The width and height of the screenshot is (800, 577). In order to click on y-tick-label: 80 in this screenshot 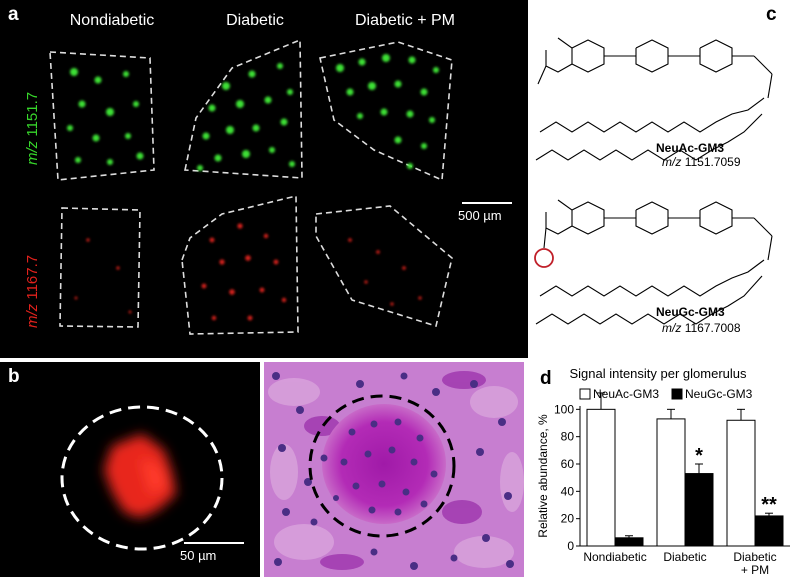, I will do `click(568, 437)`.